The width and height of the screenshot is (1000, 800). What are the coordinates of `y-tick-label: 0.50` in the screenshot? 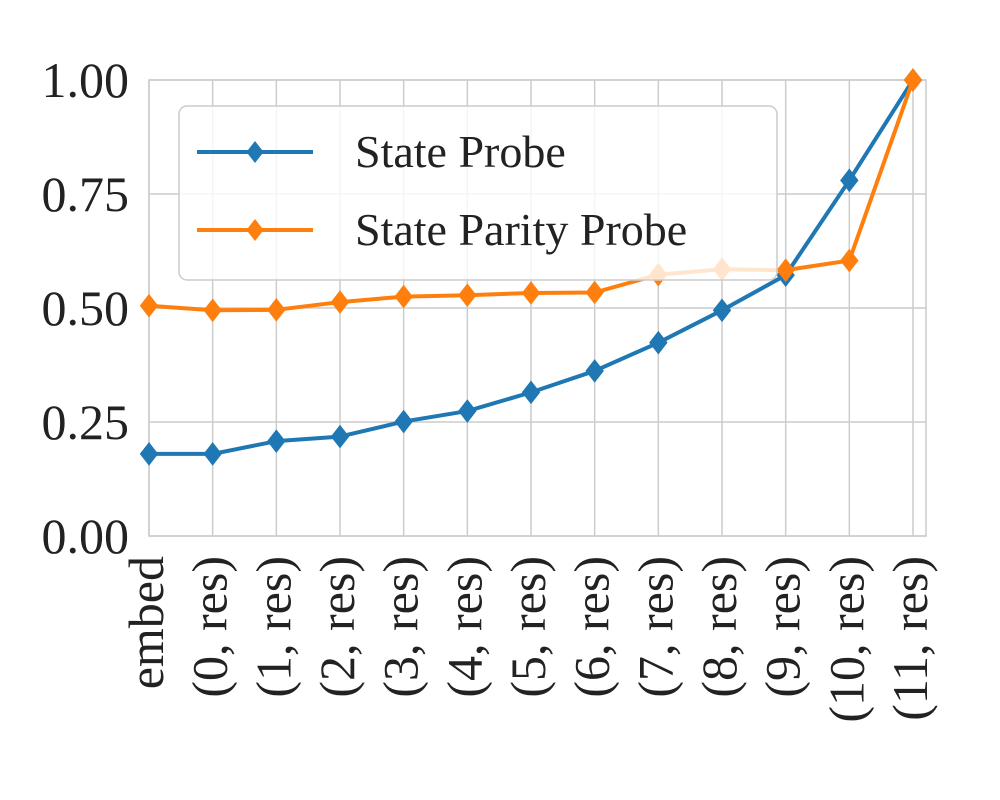 It's located at (86, 308).